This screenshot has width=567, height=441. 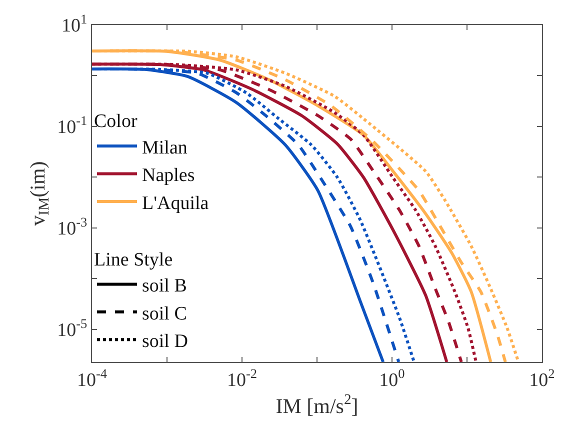 What do you see at coordinates (165, 147) in the screenshot?
I see `legend-label: Milan` at bounding box center [165, 147].